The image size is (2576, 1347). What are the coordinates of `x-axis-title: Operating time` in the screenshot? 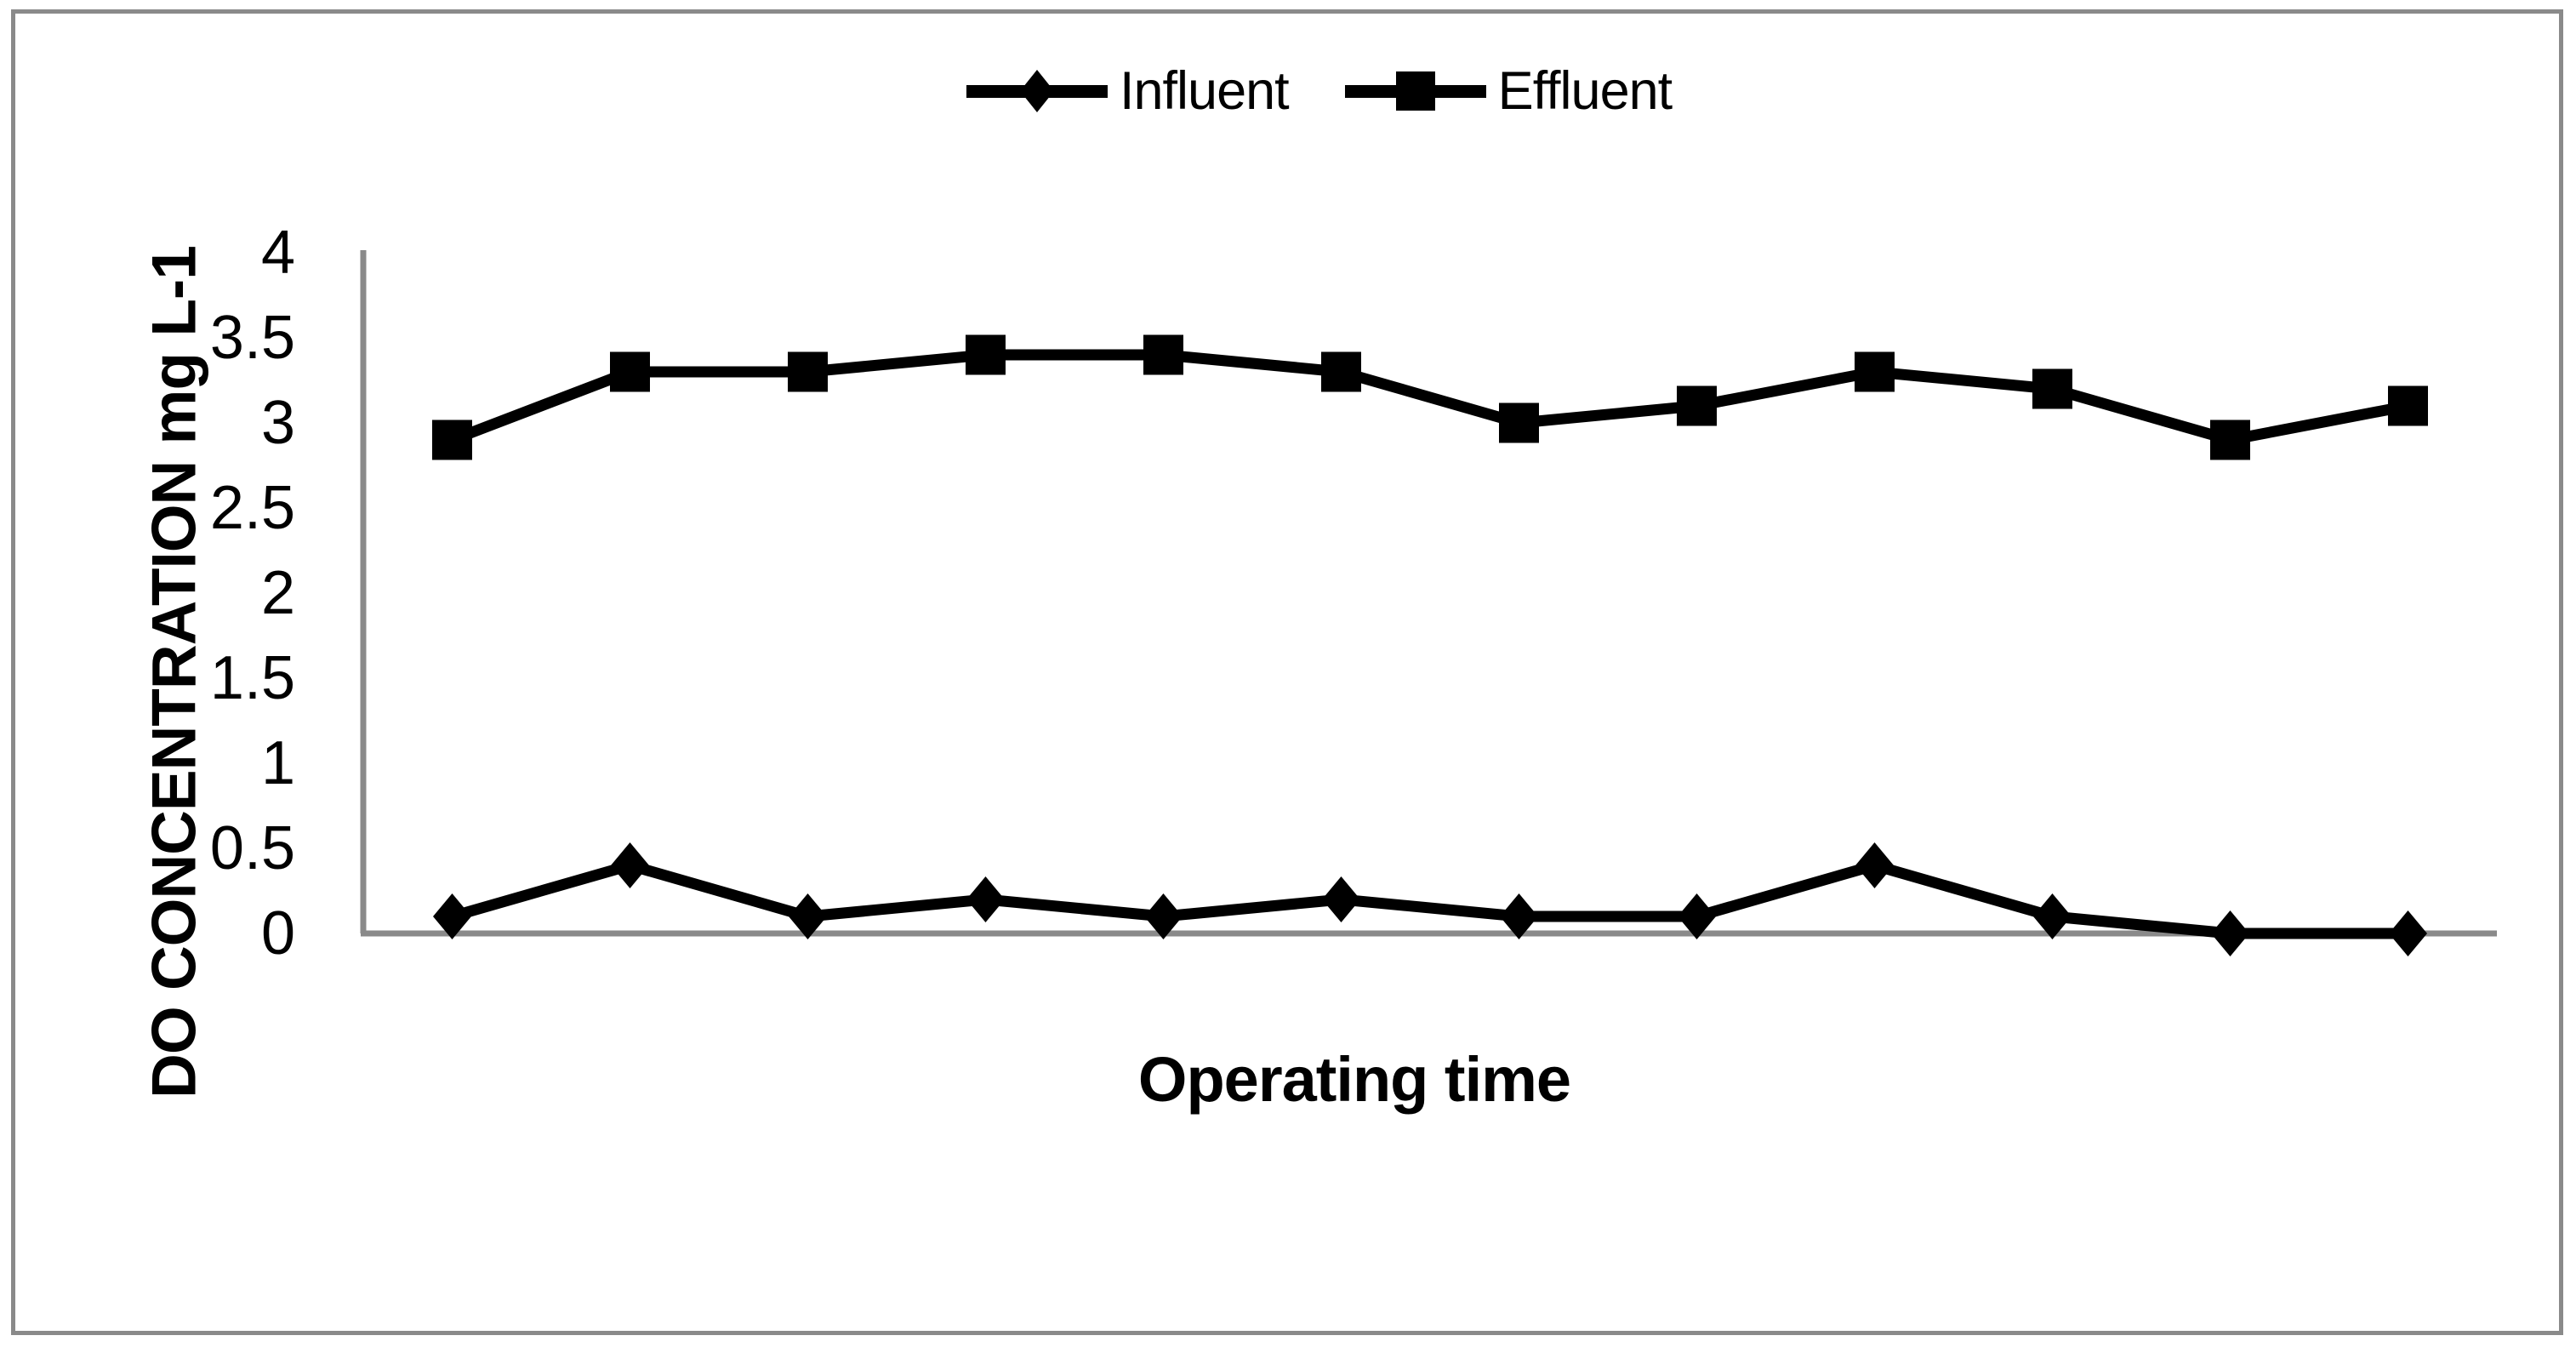 It's located at (1354, 1079).